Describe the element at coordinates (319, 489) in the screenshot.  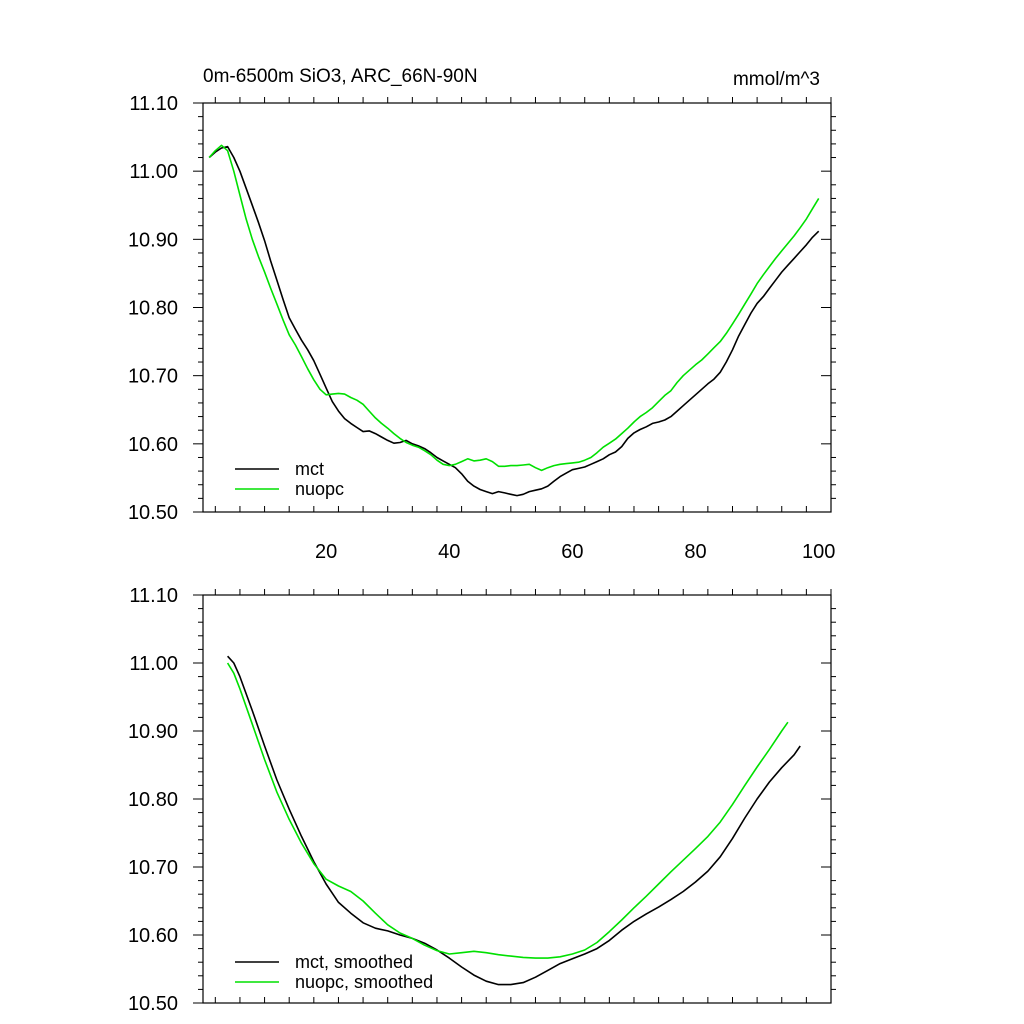
I see `legend-label: nuopc` at that location.